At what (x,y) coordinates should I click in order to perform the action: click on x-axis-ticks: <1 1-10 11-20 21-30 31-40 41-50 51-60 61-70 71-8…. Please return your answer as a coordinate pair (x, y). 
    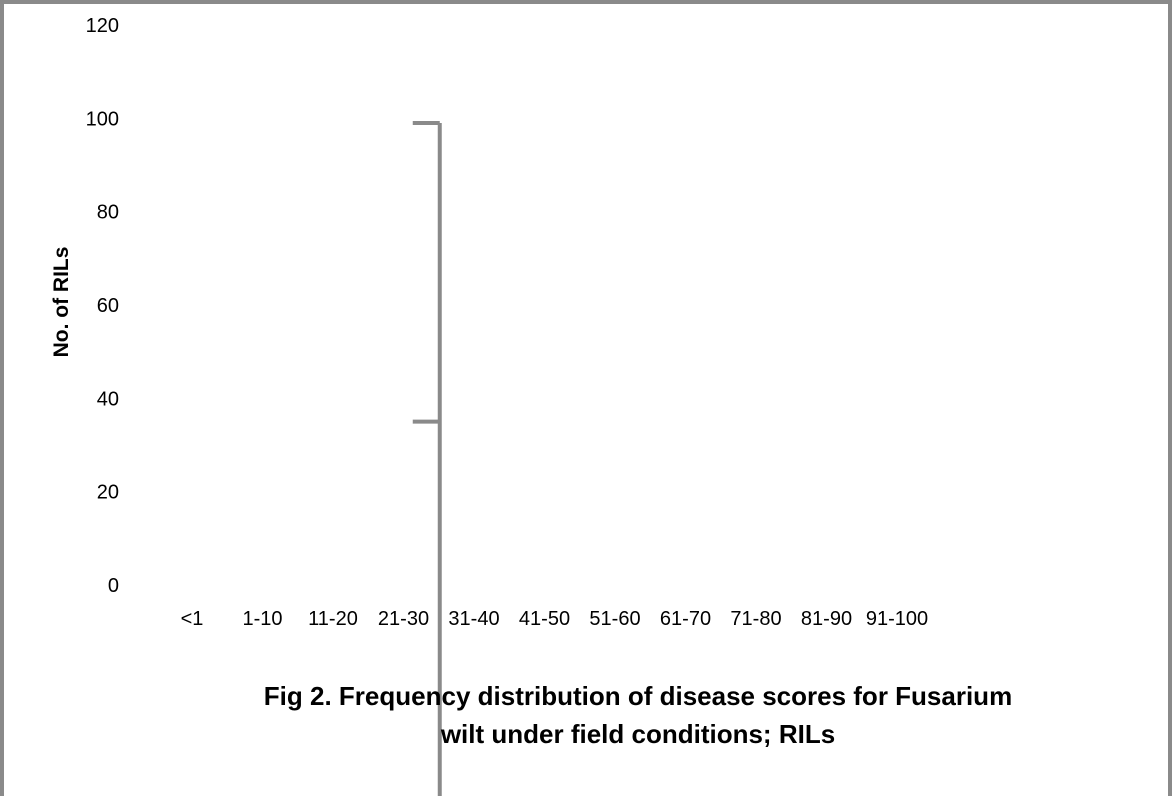
    Looking at the image, I should click on (555, 619).